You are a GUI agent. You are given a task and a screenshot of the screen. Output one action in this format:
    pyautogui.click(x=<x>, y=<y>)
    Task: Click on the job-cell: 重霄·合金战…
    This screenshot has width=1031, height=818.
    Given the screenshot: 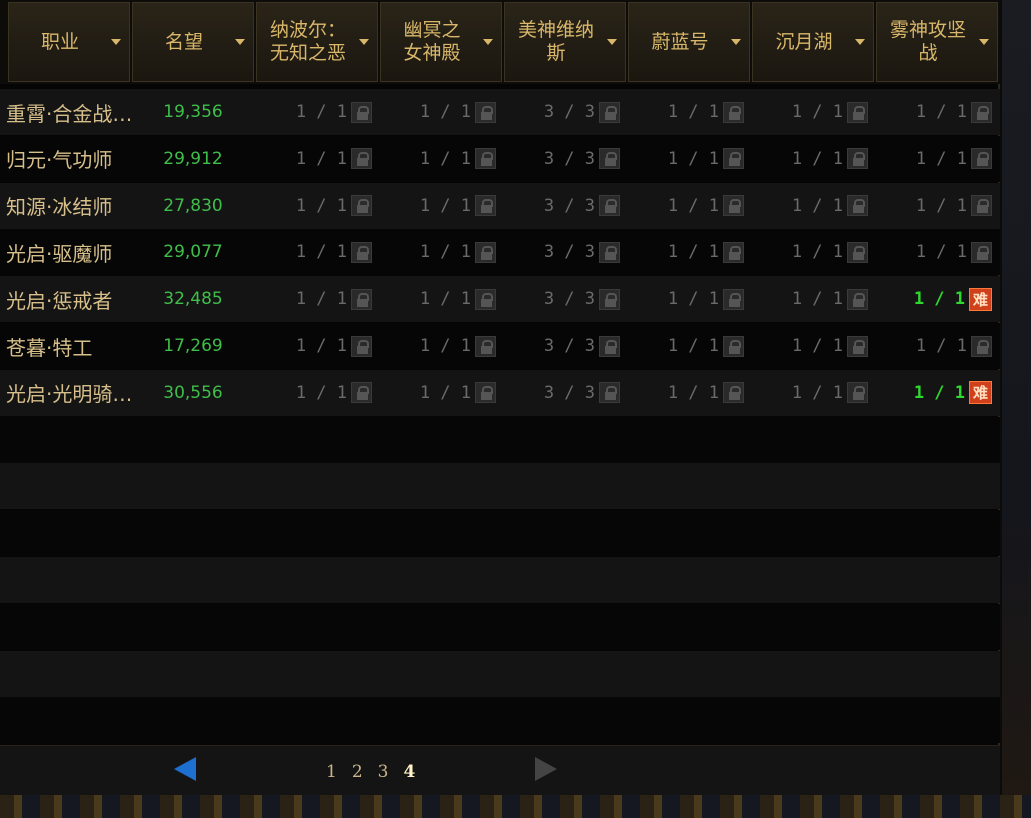 What is the action you would take?
    pyautogui.click(x=68, y=113)
    